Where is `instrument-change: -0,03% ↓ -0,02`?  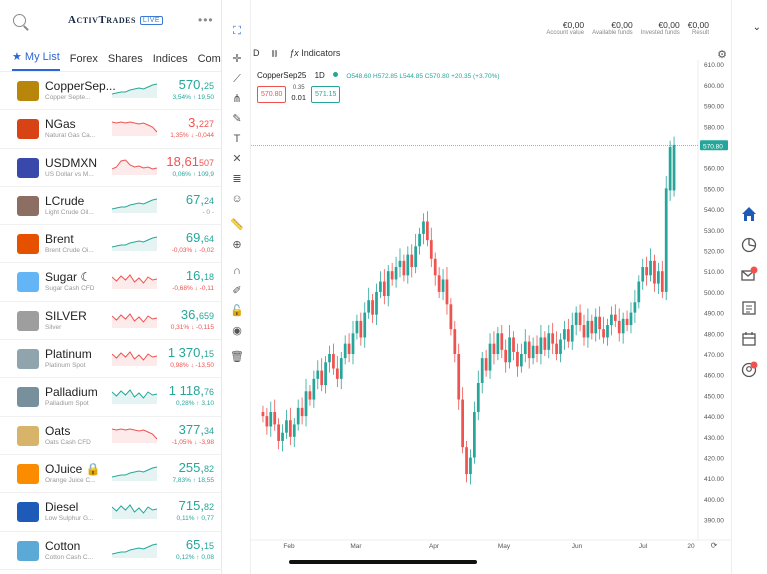 instrument-change: -0,03% ↓ -0,02 is located at coordinates (192, 251).